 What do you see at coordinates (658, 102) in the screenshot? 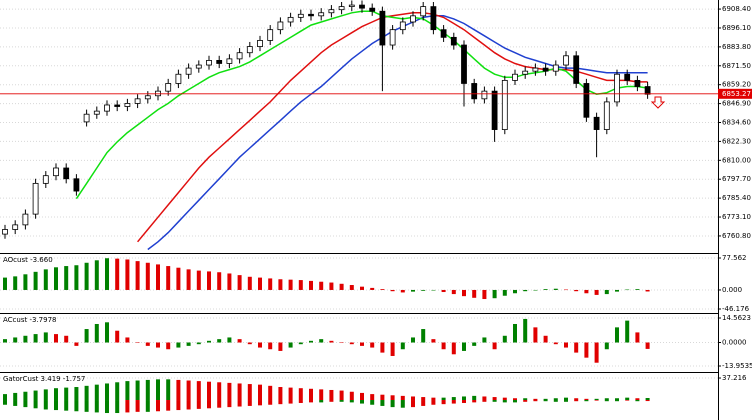
I see `signal-arrow` at bounding box center [658, 102].